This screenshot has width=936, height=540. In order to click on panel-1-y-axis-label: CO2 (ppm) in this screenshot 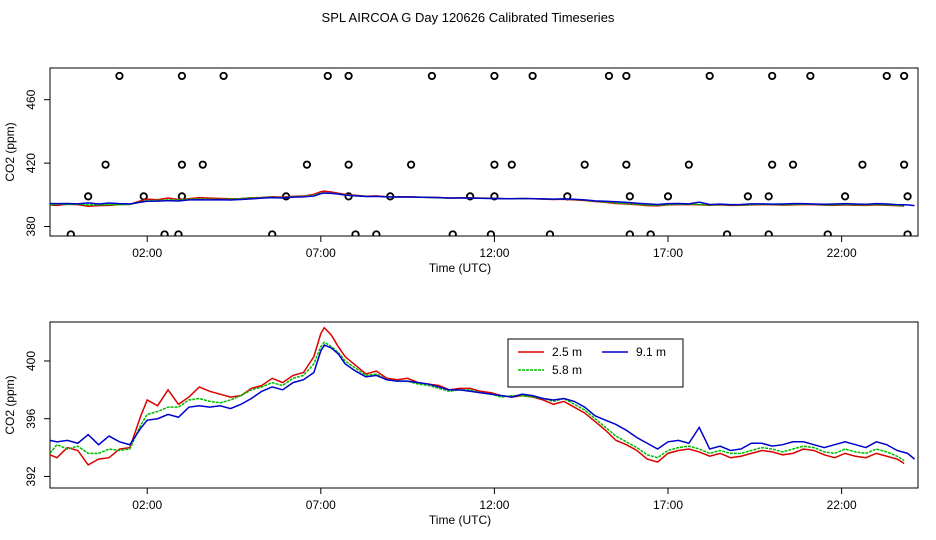, I will do `click(10, 151)`.